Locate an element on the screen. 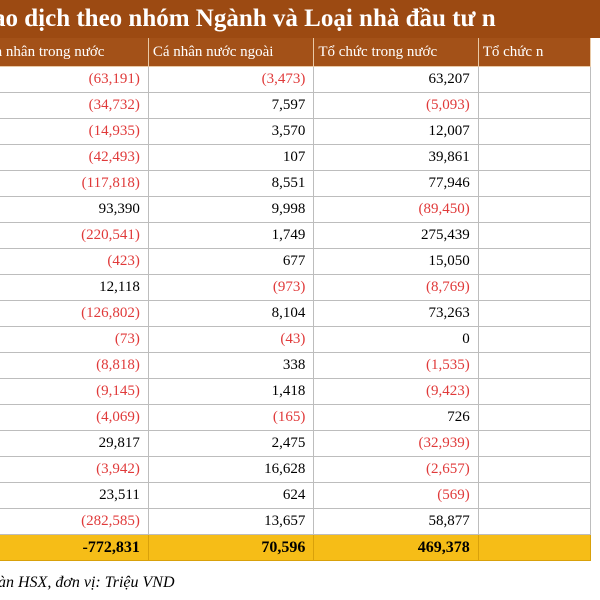 This screenshot has height=600, width=600. table-row: (8,818) 338 (1,535) is located at coordinates (296, 365).